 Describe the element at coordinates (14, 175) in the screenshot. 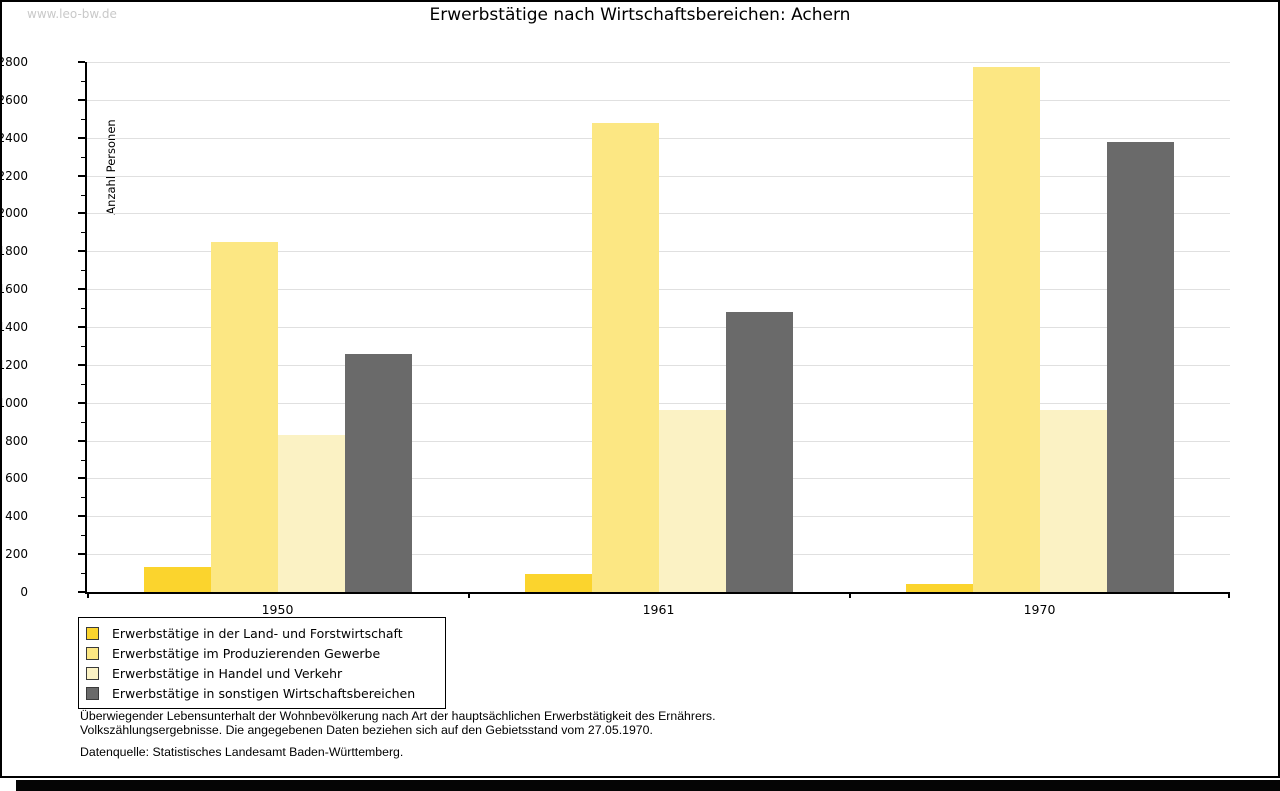

I see `y-tick-label: 2200` at that location.